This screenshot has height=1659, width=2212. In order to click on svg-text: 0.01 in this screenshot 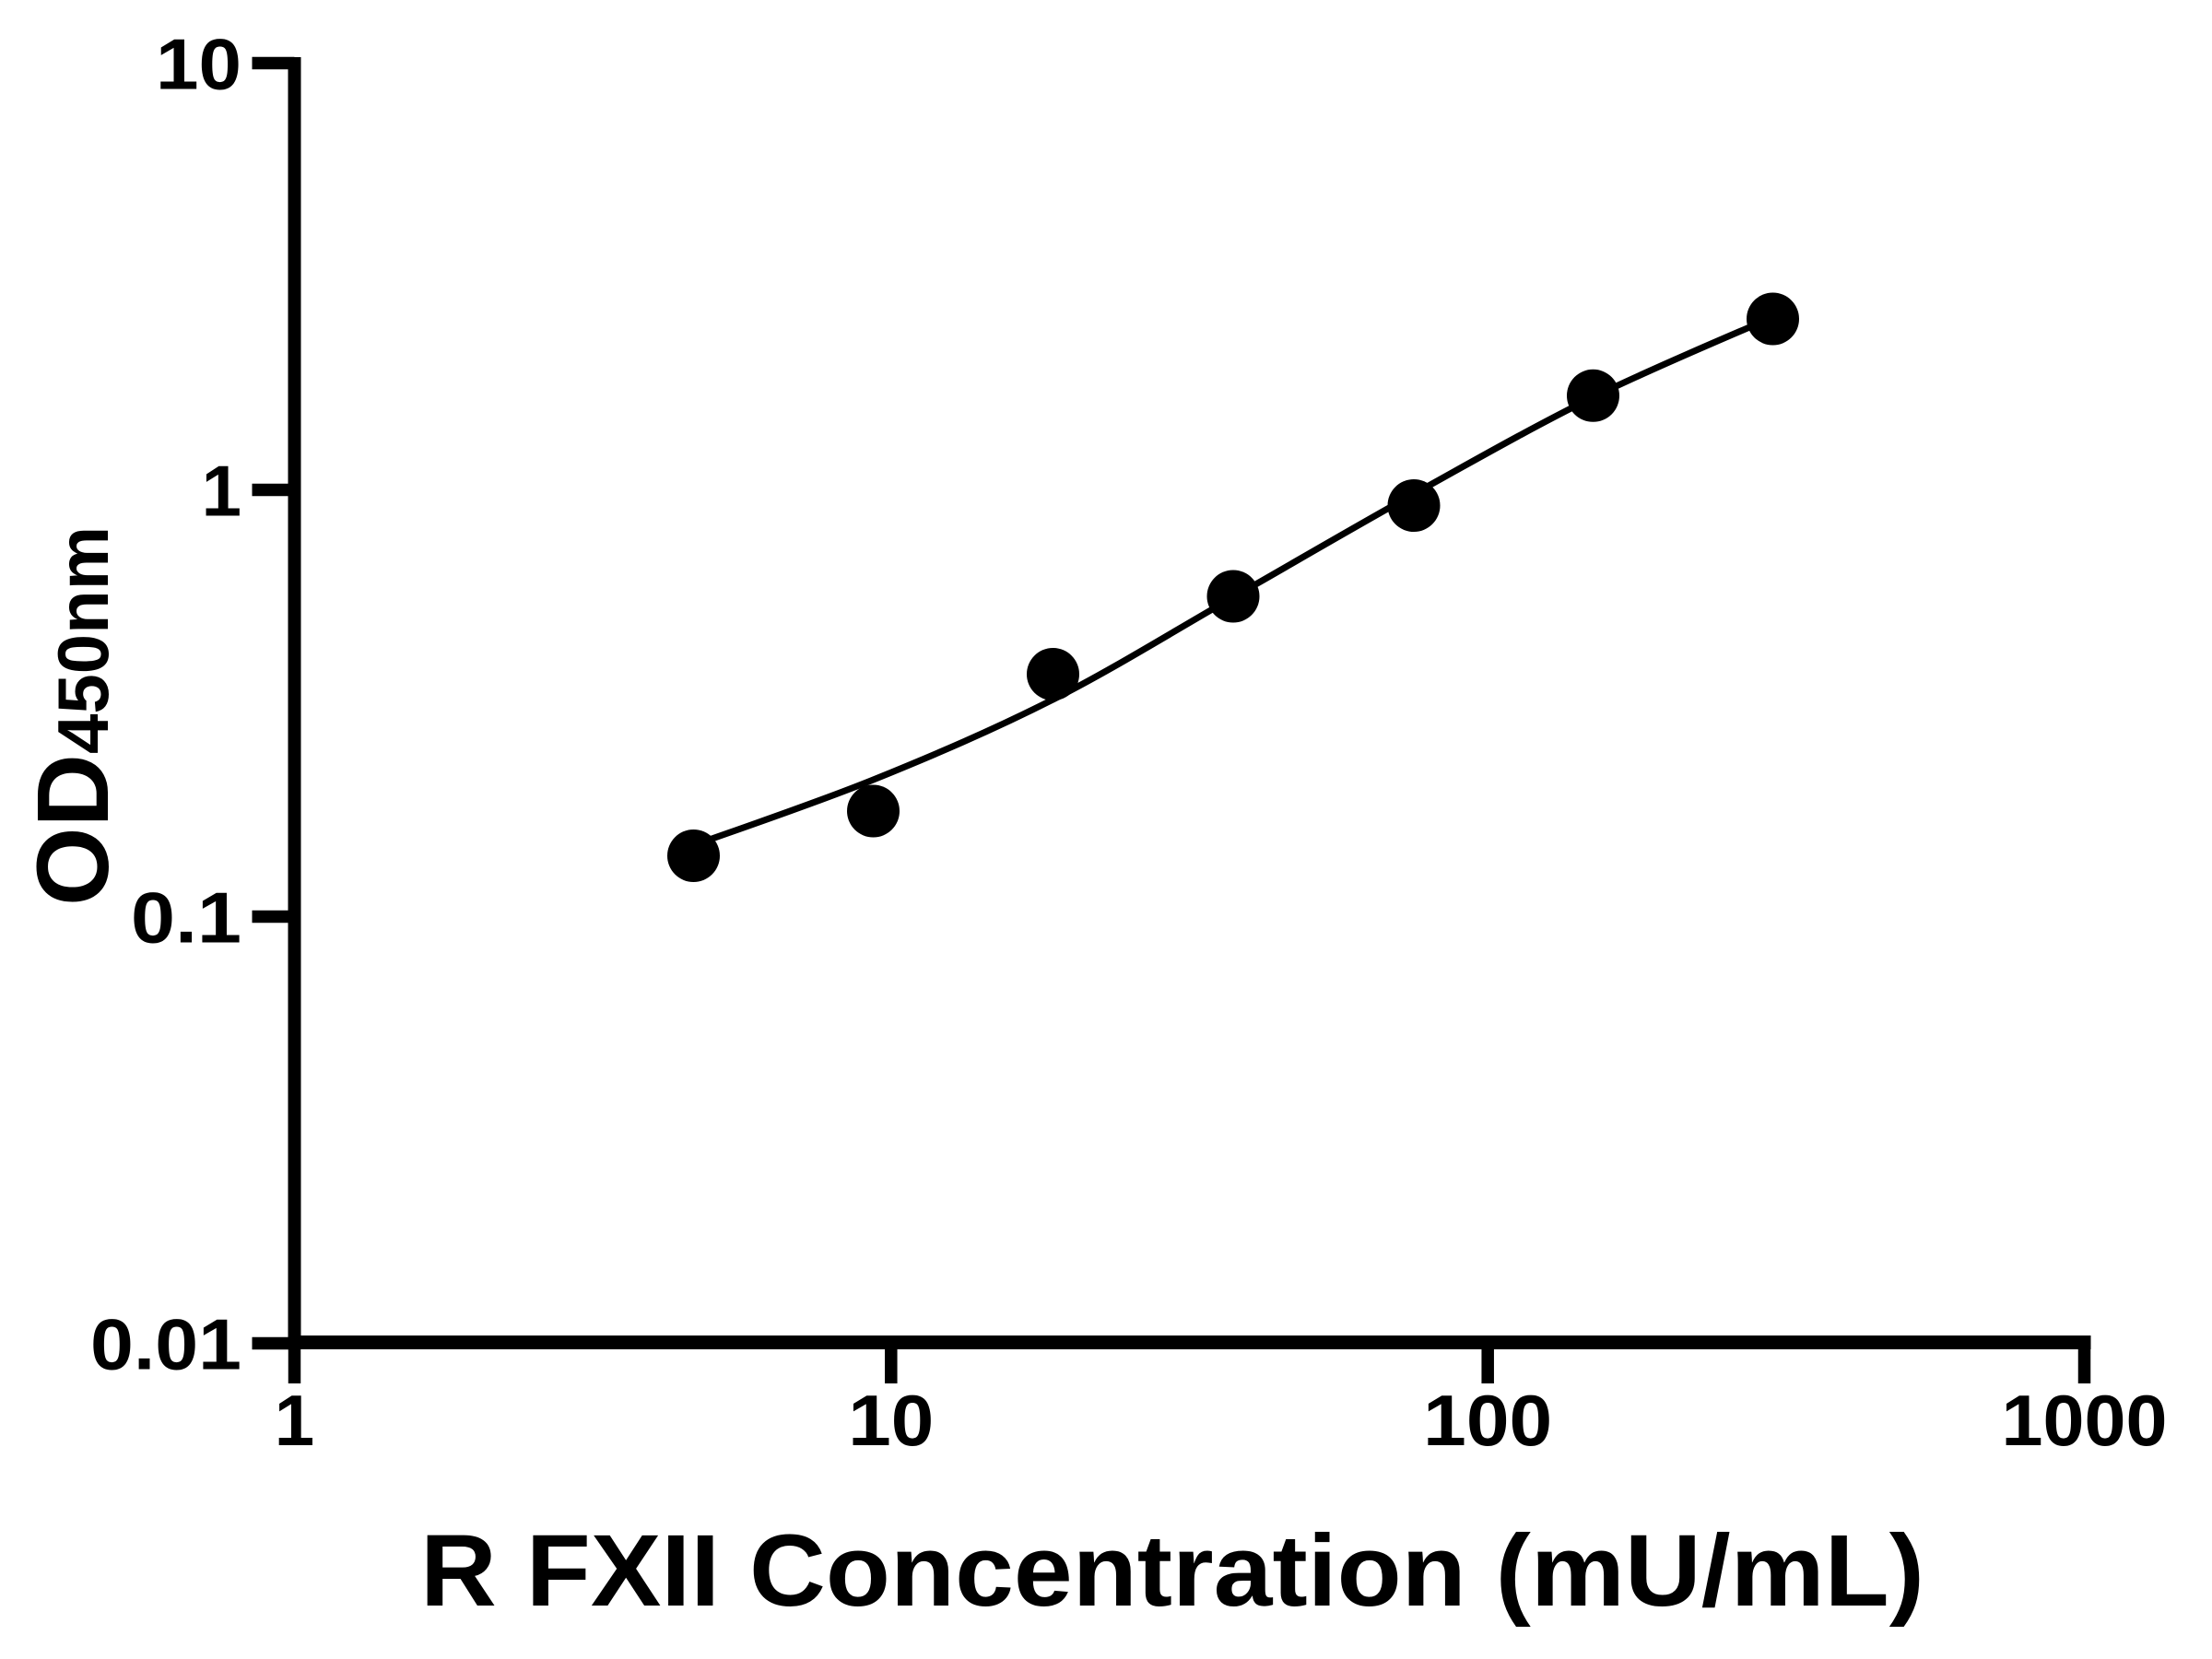, I will do `click(165, 1343)`.